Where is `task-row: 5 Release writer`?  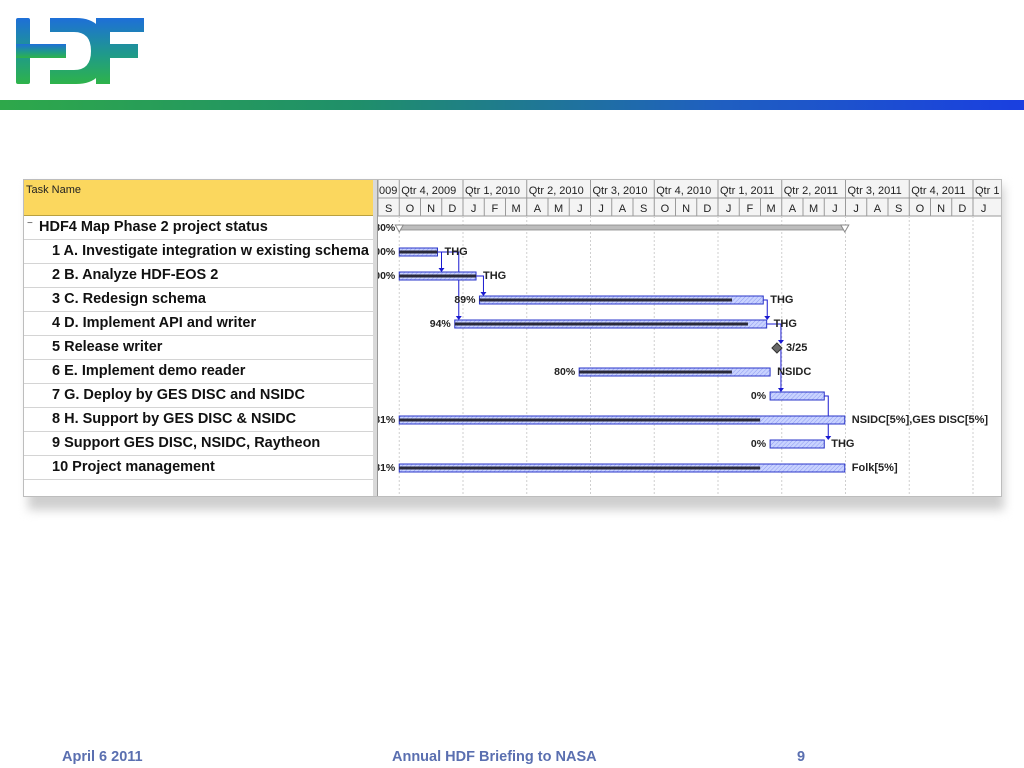 task-row: 5 Release writer is located at coordinates (198, 348).